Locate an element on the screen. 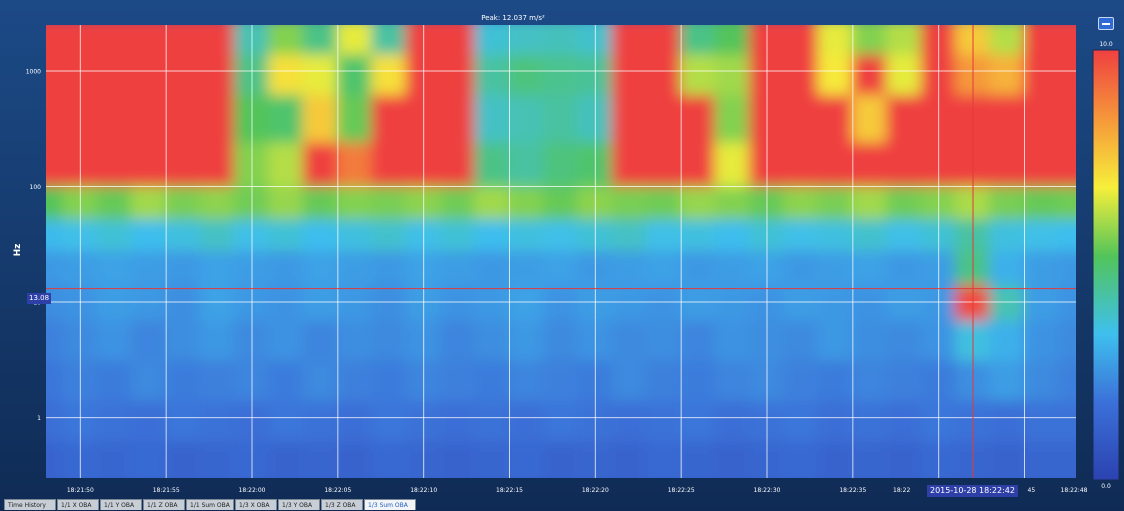  x-tick-label: 18:22:15 is located at coordinates (509, 490).